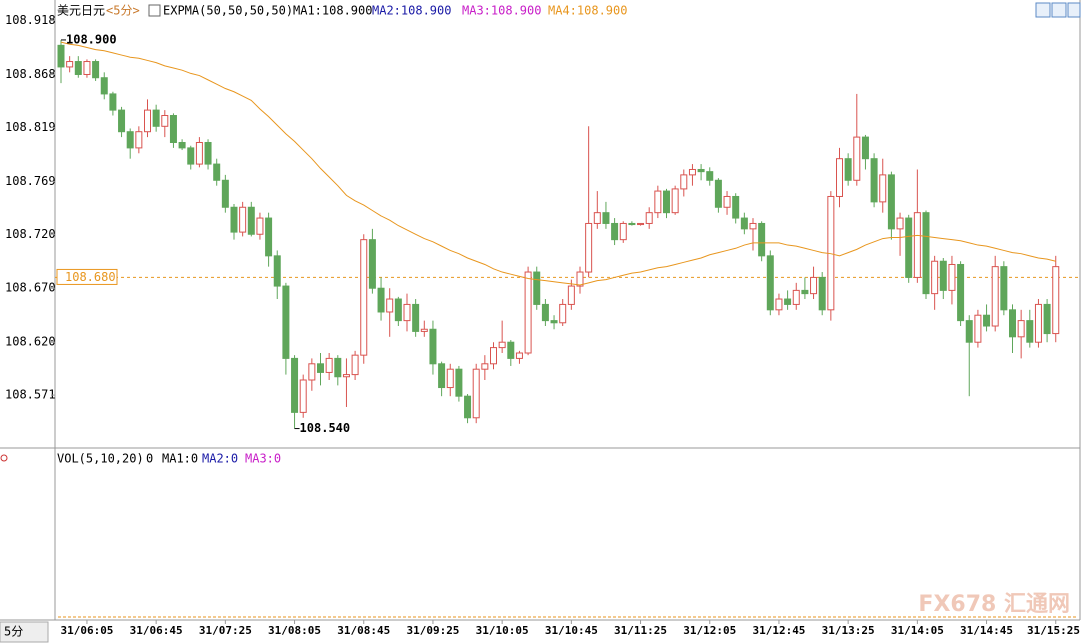 This screenshot has width=1084, height=643. Describe the element at coordinates (917, 630) in the screenshot. I see `x-tick-label: 31/14:05` at that location.